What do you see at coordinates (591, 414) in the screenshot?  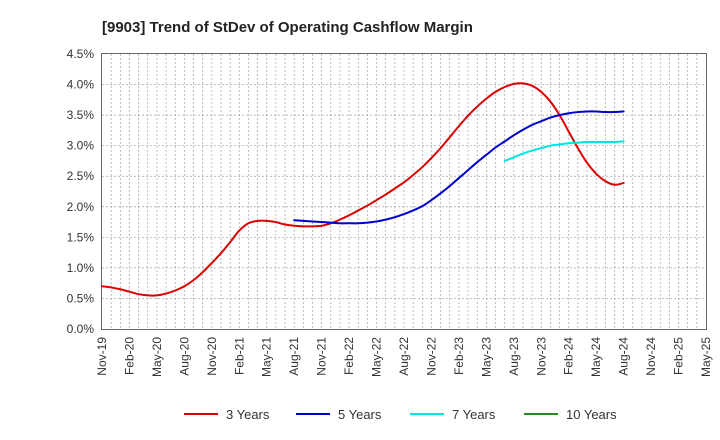 I see `legend-label-10-years: 10 Years` at bounding box center [591, 414].